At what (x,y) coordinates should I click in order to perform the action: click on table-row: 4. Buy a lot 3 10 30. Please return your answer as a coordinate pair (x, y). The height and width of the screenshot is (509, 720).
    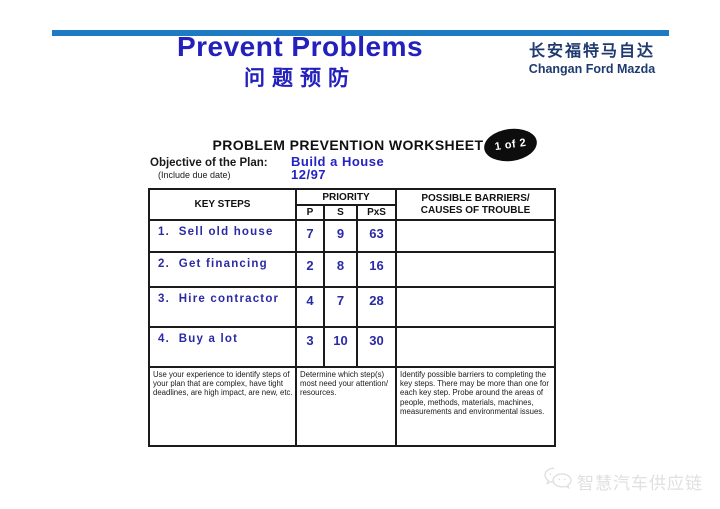
    Looking at the image, I should click on (352, 347).